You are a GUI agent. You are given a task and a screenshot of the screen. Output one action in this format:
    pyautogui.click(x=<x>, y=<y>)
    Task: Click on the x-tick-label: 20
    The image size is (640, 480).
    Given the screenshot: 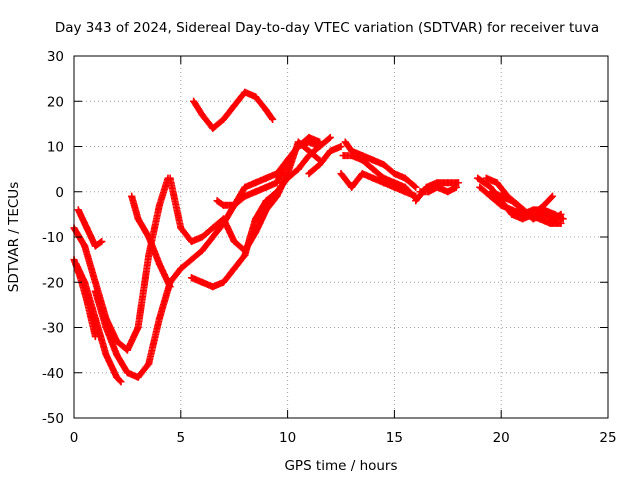 What is the action you would take?
    pyautogui.click(x=501, y=438)
    